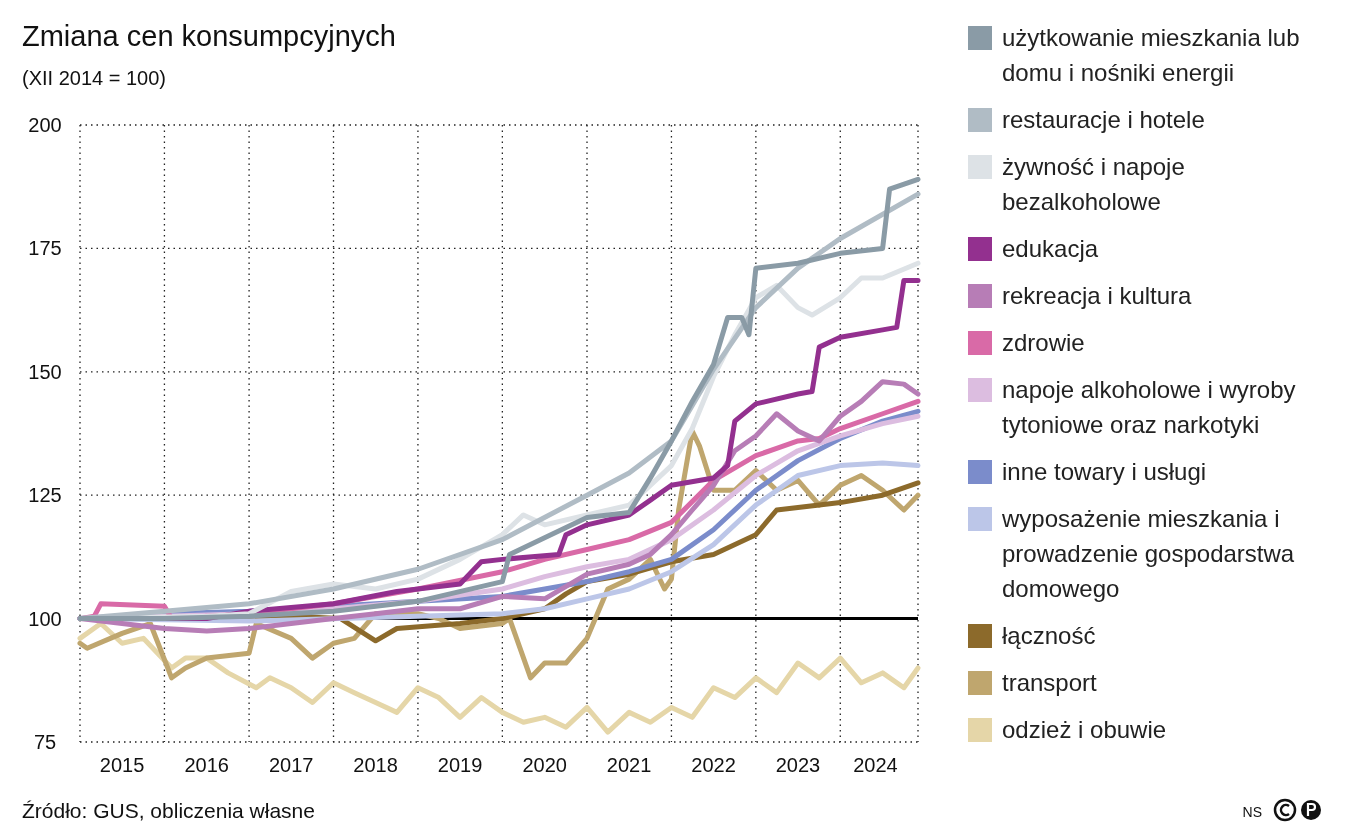 The height and width of the screenshot is (839, 1355). What do you see at coordinates (713, 765) in the screenshot?
I see `x-tick-label: 2022` at bounding box center [713, 765].